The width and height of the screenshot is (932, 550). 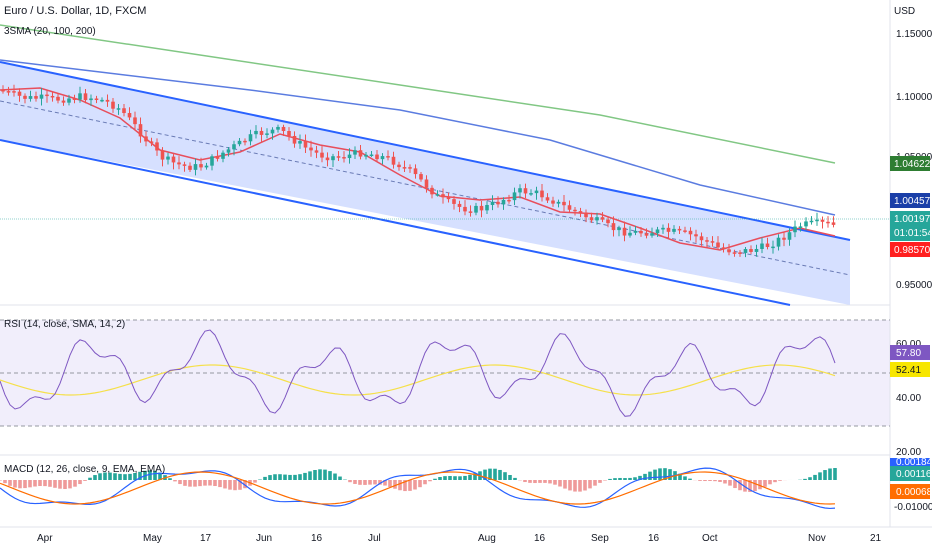 What do you see at coordinates (374, 538) in the screenshot?
I see `x-tick-label: Jul` at bounding box center [374, 538].